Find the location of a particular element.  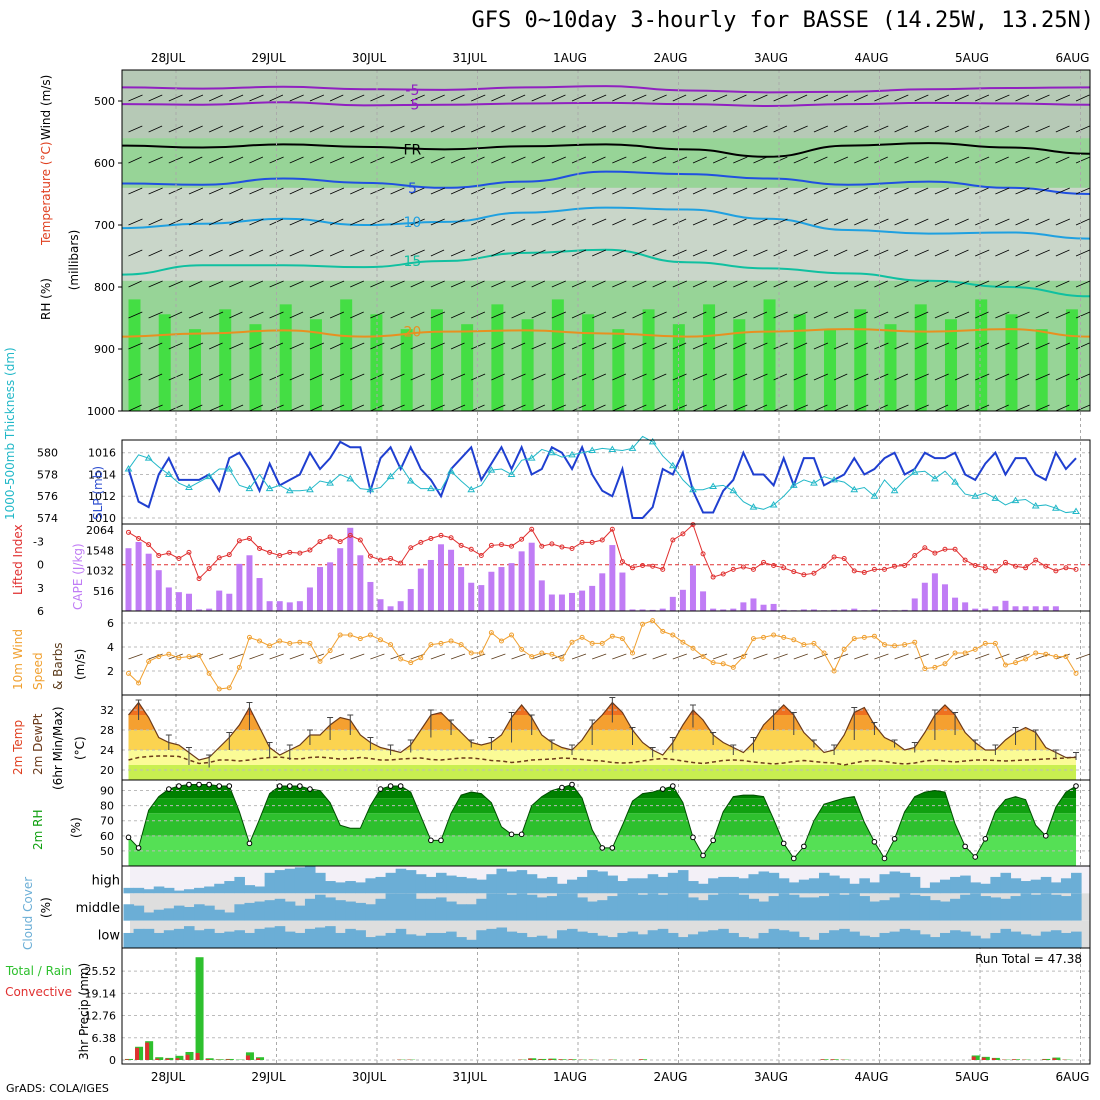

bottom-day-label: 4AUG is located at coordinates (872, 1077).